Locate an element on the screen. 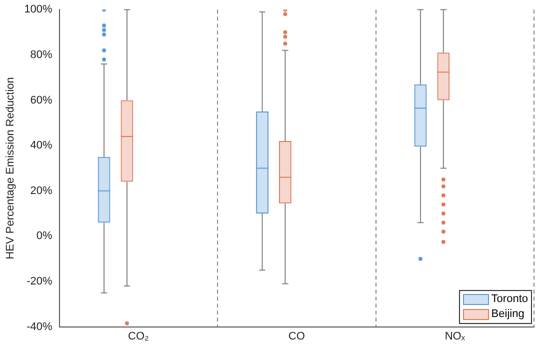 The height and width of the screenshot is (346, 538). legend-label: Beijing is located at coordinates (507, 314).